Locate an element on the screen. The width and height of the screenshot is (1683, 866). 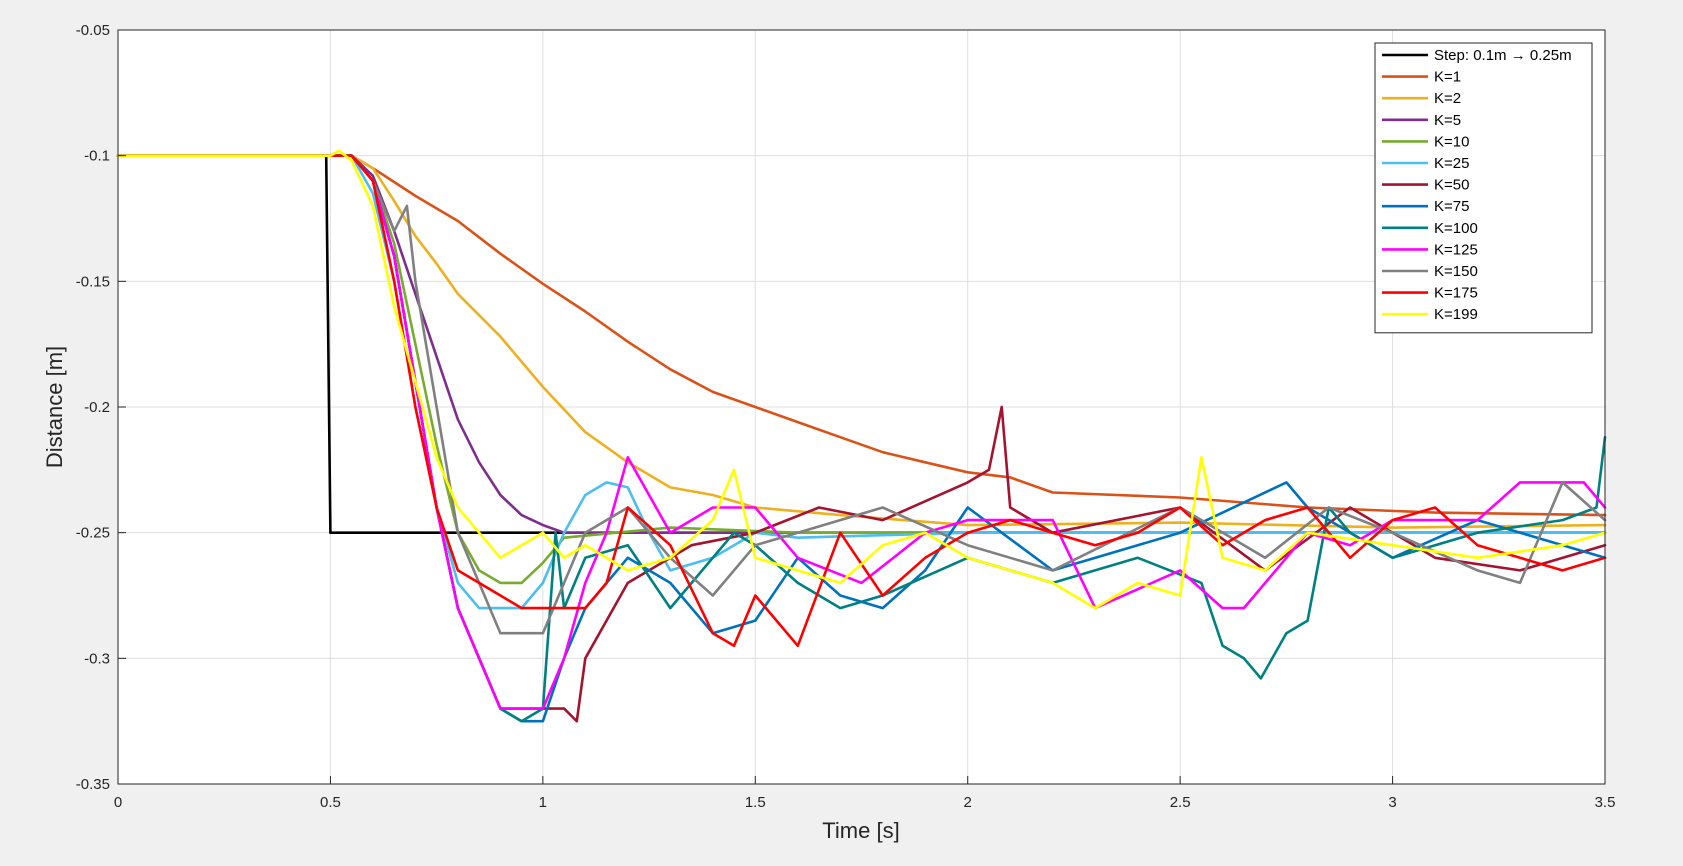
x-tick-label: 1 is located at coordinates (543, 802).